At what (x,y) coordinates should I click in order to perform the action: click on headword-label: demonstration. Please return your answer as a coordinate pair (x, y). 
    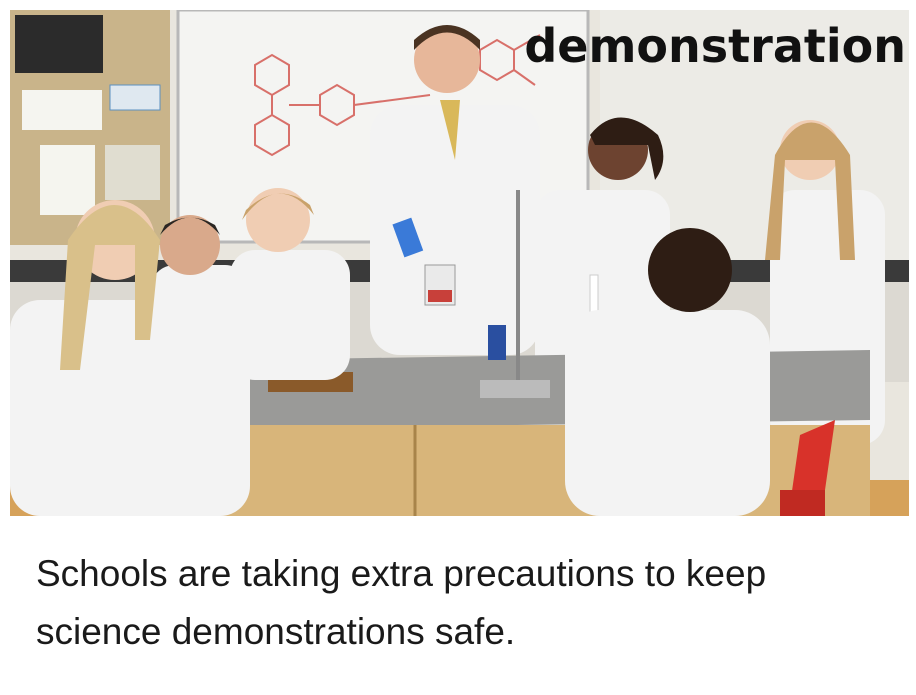
    Looking at the image, I should click on (715, 46).